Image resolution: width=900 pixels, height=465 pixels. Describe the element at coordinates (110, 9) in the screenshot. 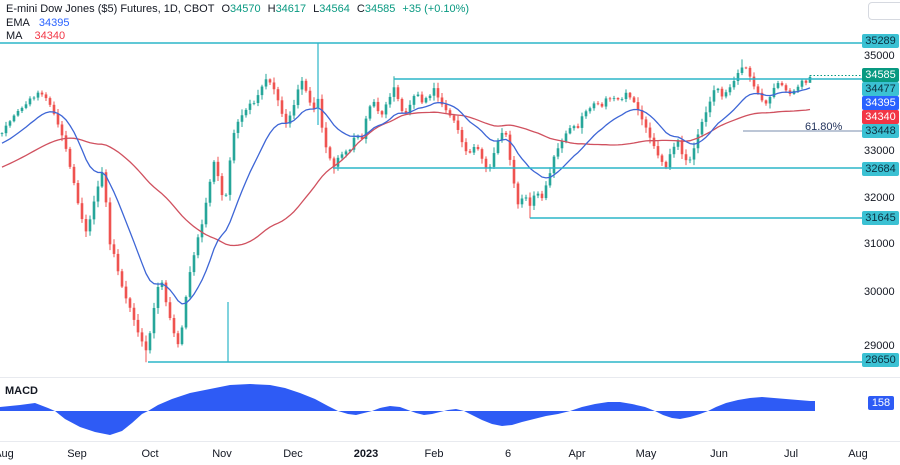

I see `symbol-title: E-mini Dow Jones ($5) Futures, 1D, CBOT` at that location.